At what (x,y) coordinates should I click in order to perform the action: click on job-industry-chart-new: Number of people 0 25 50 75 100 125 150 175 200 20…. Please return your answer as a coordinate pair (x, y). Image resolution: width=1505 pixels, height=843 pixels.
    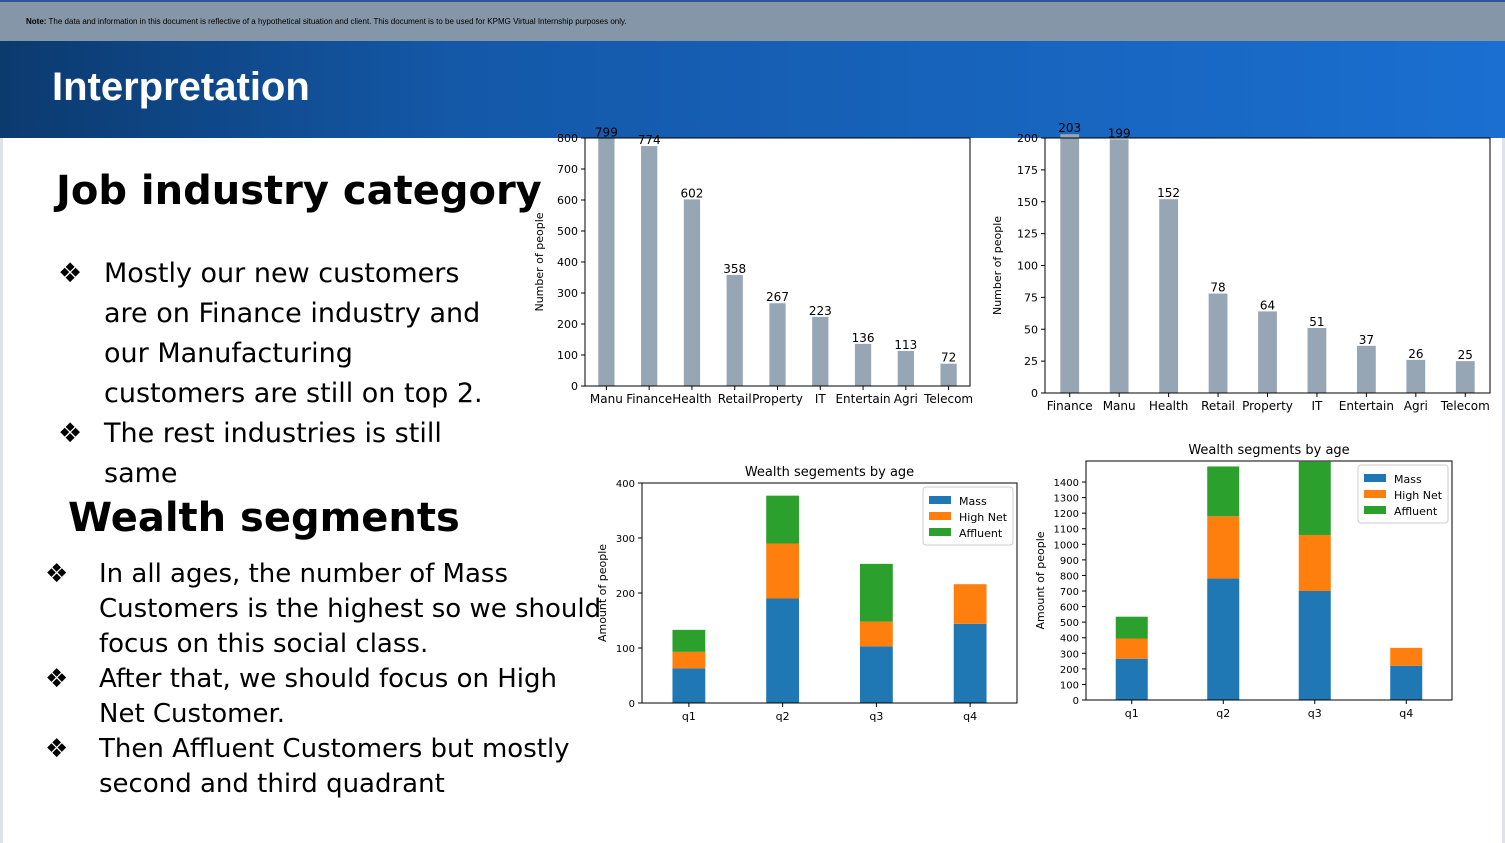
    Looking at the image, I should click on (1241, 267).